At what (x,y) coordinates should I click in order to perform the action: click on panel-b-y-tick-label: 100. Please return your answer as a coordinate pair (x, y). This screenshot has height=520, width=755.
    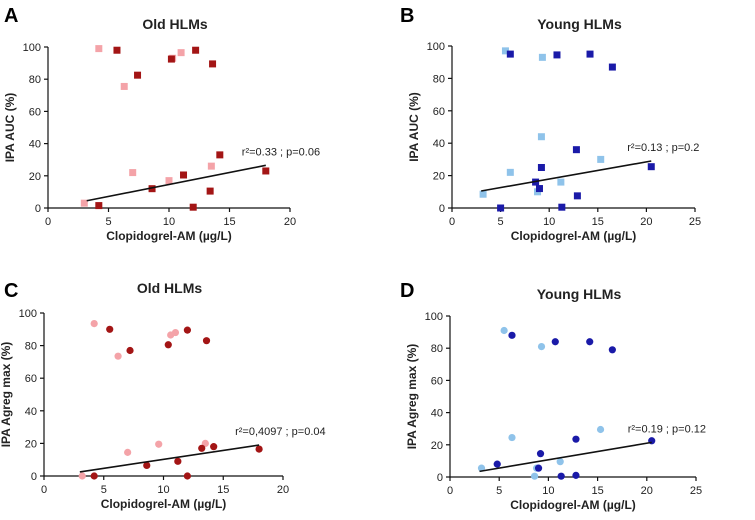
    Looking at the image, I should click on (436, 47).